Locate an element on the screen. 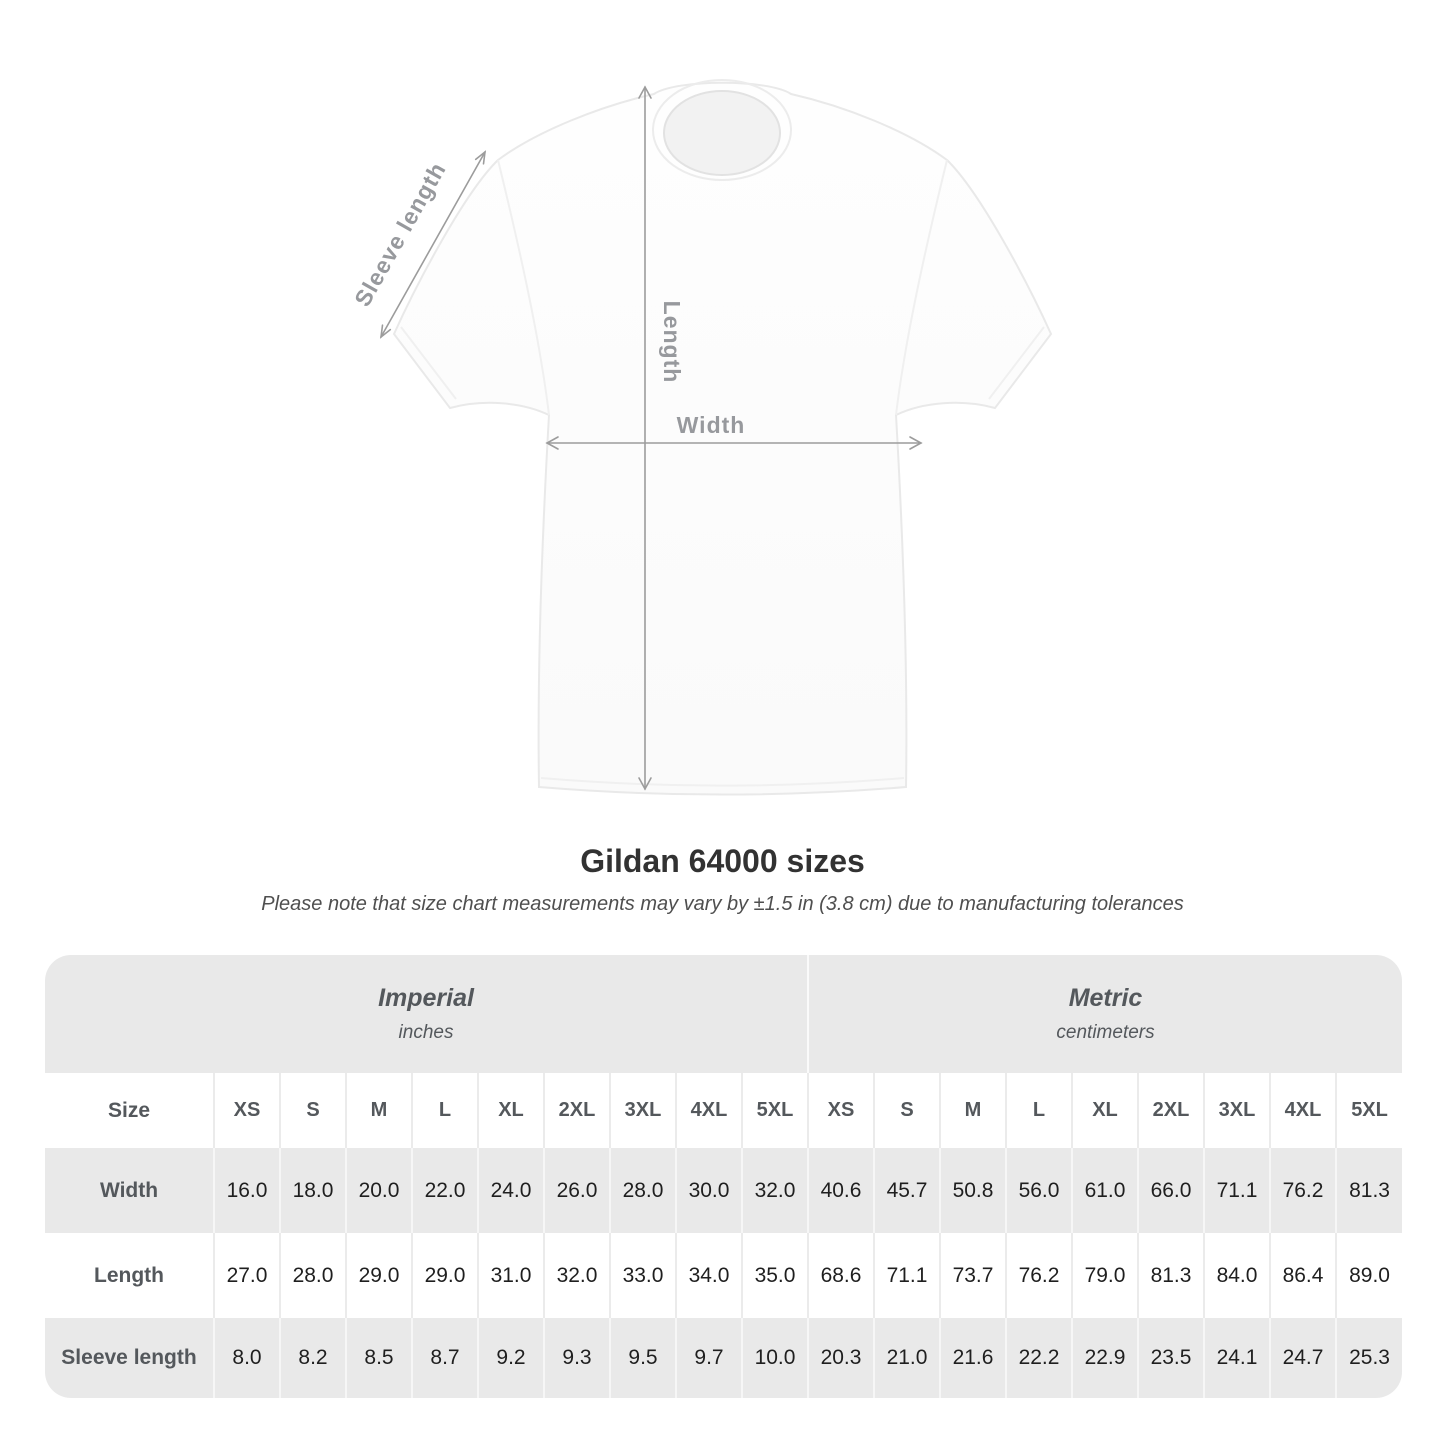 This screenshot has width=1445, height=1445. measurement-value-cell: 61.0 is located at coordinates (1104, 1190).